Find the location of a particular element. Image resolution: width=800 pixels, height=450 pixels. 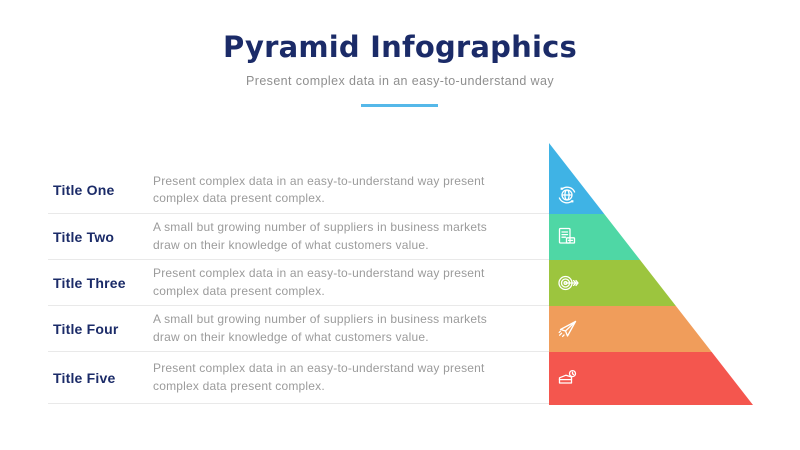

target-arrow-icon is located at coordinates (567, 283).